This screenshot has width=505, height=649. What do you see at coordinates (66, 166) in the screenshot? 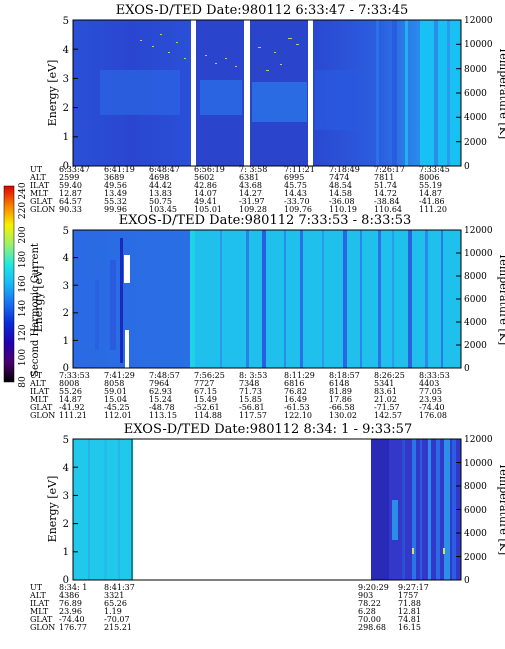
I see `panel-1-ytick: 0` at bounding box center [66, 166].